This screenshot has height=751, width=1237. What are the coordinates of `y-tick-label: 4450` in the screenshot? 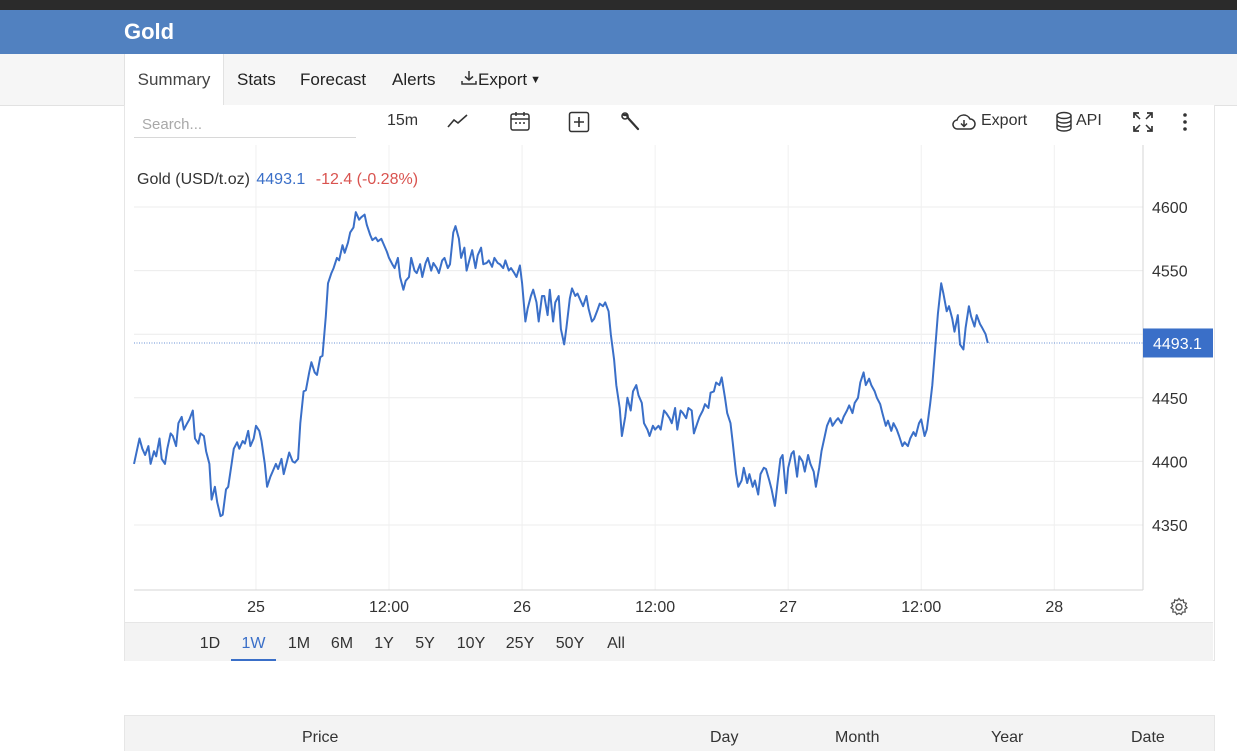 It's located at (1170, 399).